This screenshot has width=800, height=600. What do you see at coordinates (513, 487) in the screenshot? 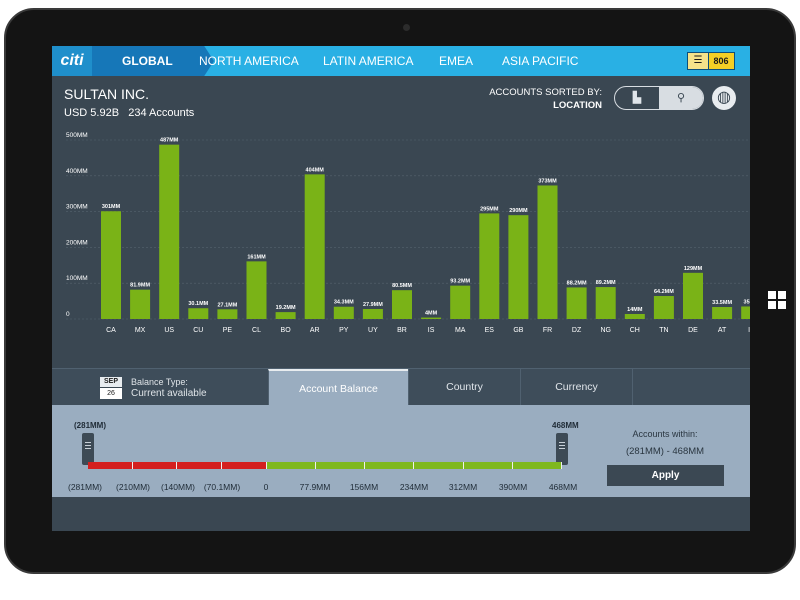
I see `range-tick: 390MM` at bounding box center [513, 487].